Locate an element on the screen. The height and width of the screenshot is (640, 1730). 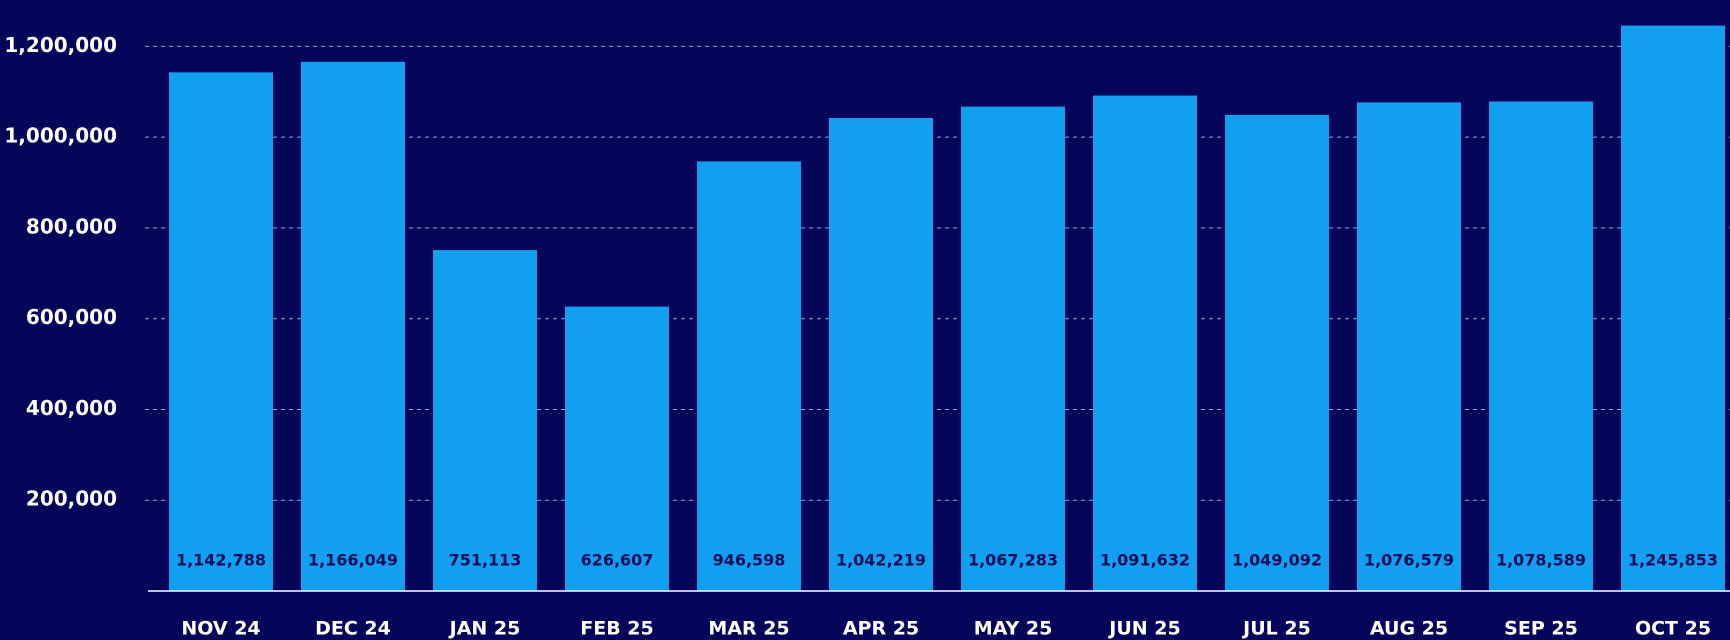
y-tick-label: 1,000,000 is located at coordinates (60, 136).